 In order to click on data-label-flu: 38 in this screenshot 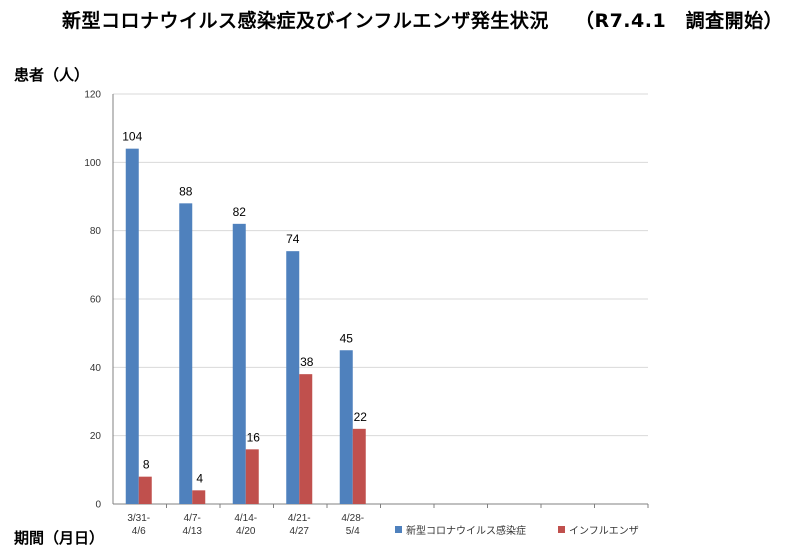, I will do `click(307, 362)`.